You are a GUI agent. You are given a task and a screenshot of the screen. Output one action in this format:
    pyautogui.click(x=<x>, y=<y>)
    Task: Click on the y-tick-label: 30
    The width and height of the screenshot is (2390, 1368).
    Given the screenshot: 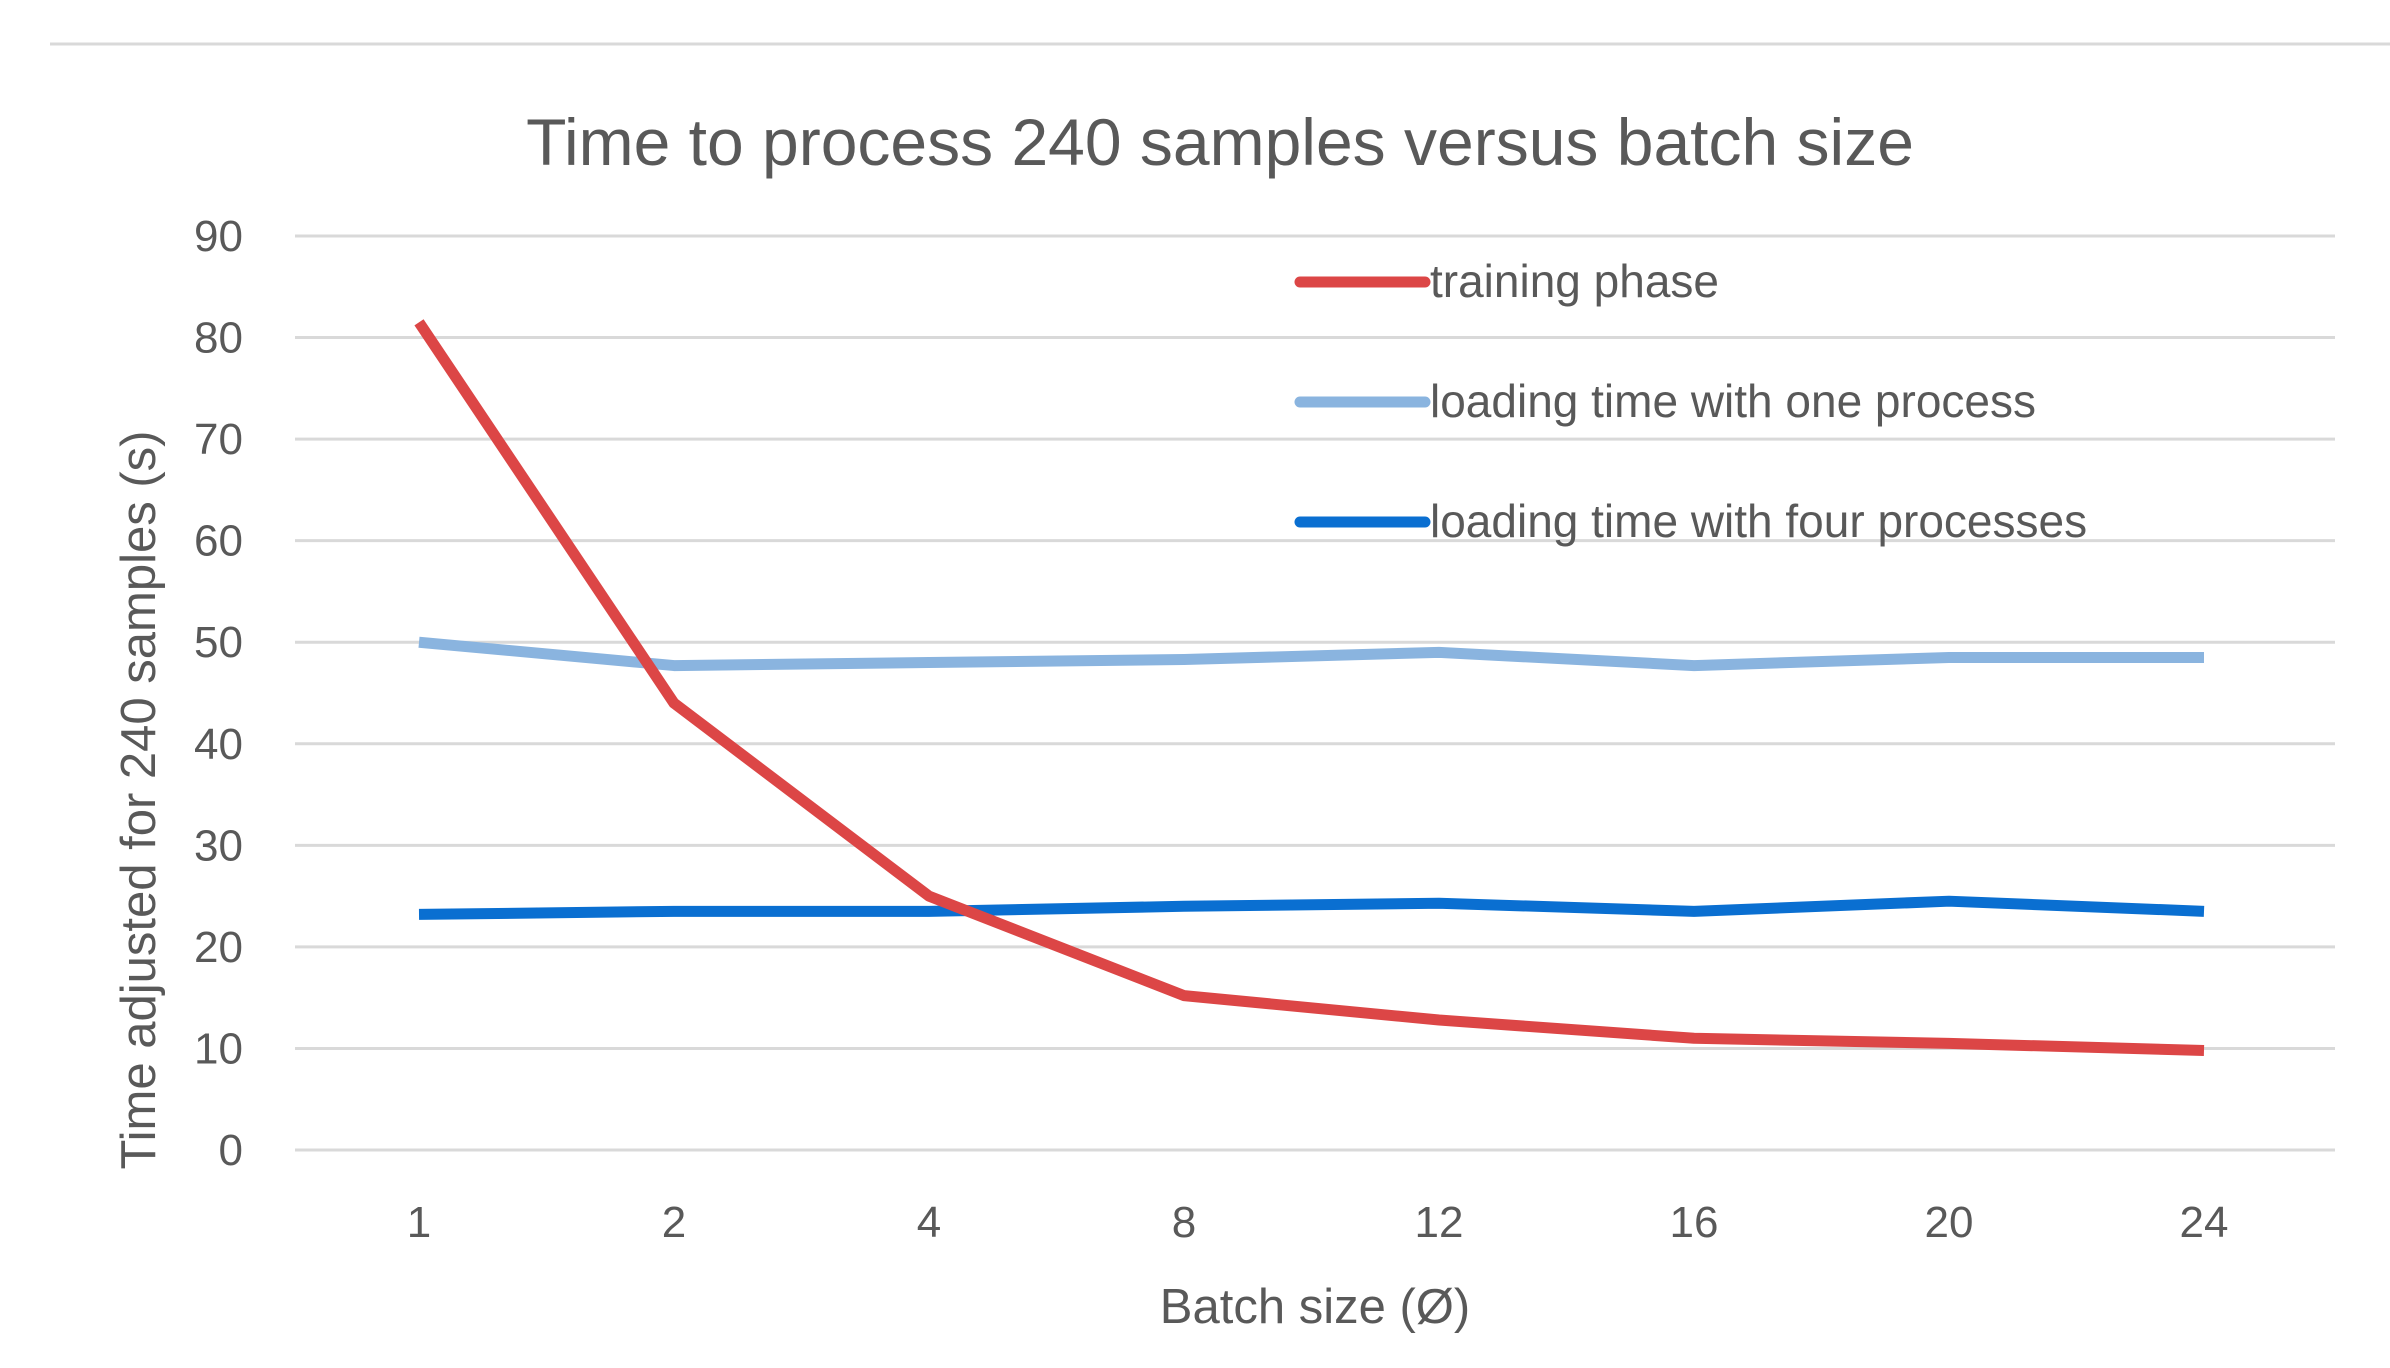 What is the action you would take?
    pyautogui.click(x=218, y=845)
    